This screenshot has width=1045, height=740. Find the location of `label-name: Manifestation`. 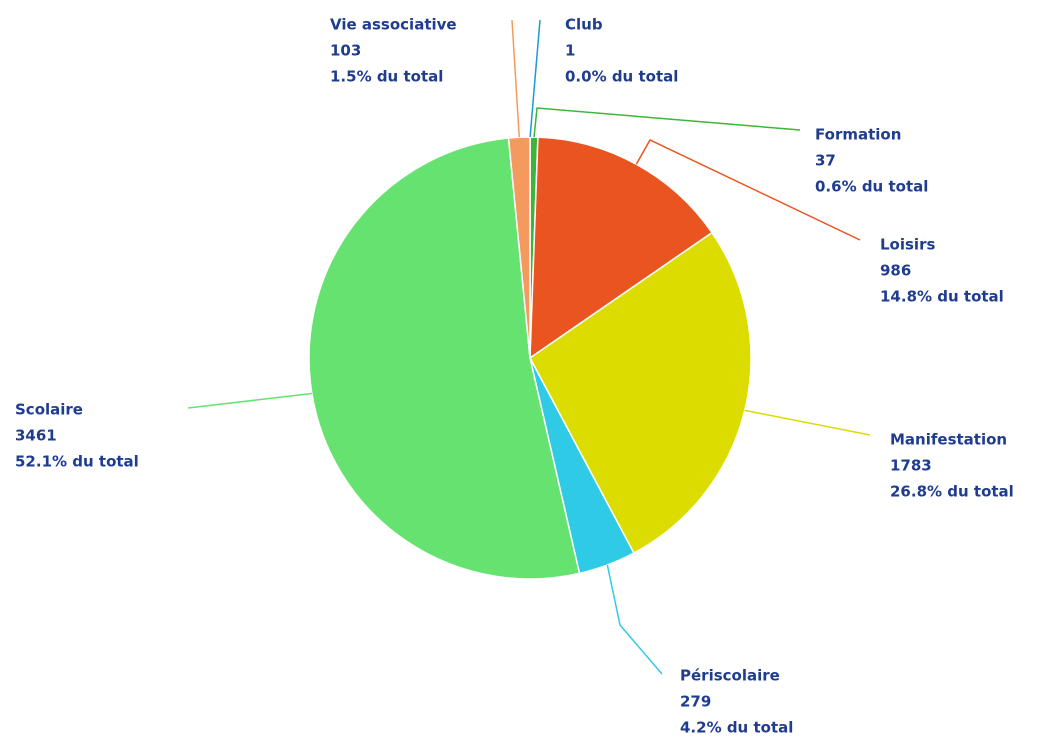

label-name: Manifestation is located at coordinates (948, 440).